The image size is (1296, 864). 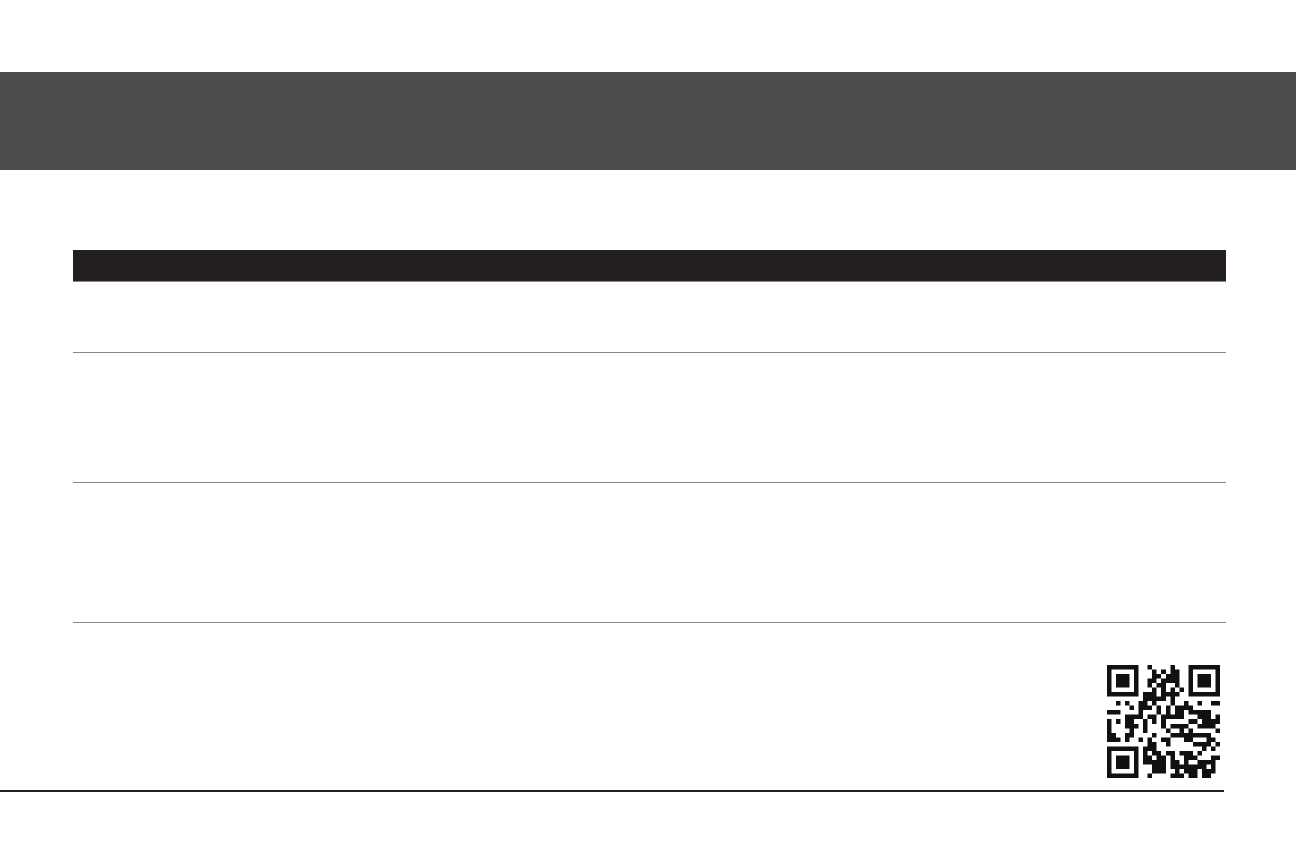 What do you see at coordinates (612, 791) in the screenshot?
I see `footer-rule` at bounding box center [612, 791].